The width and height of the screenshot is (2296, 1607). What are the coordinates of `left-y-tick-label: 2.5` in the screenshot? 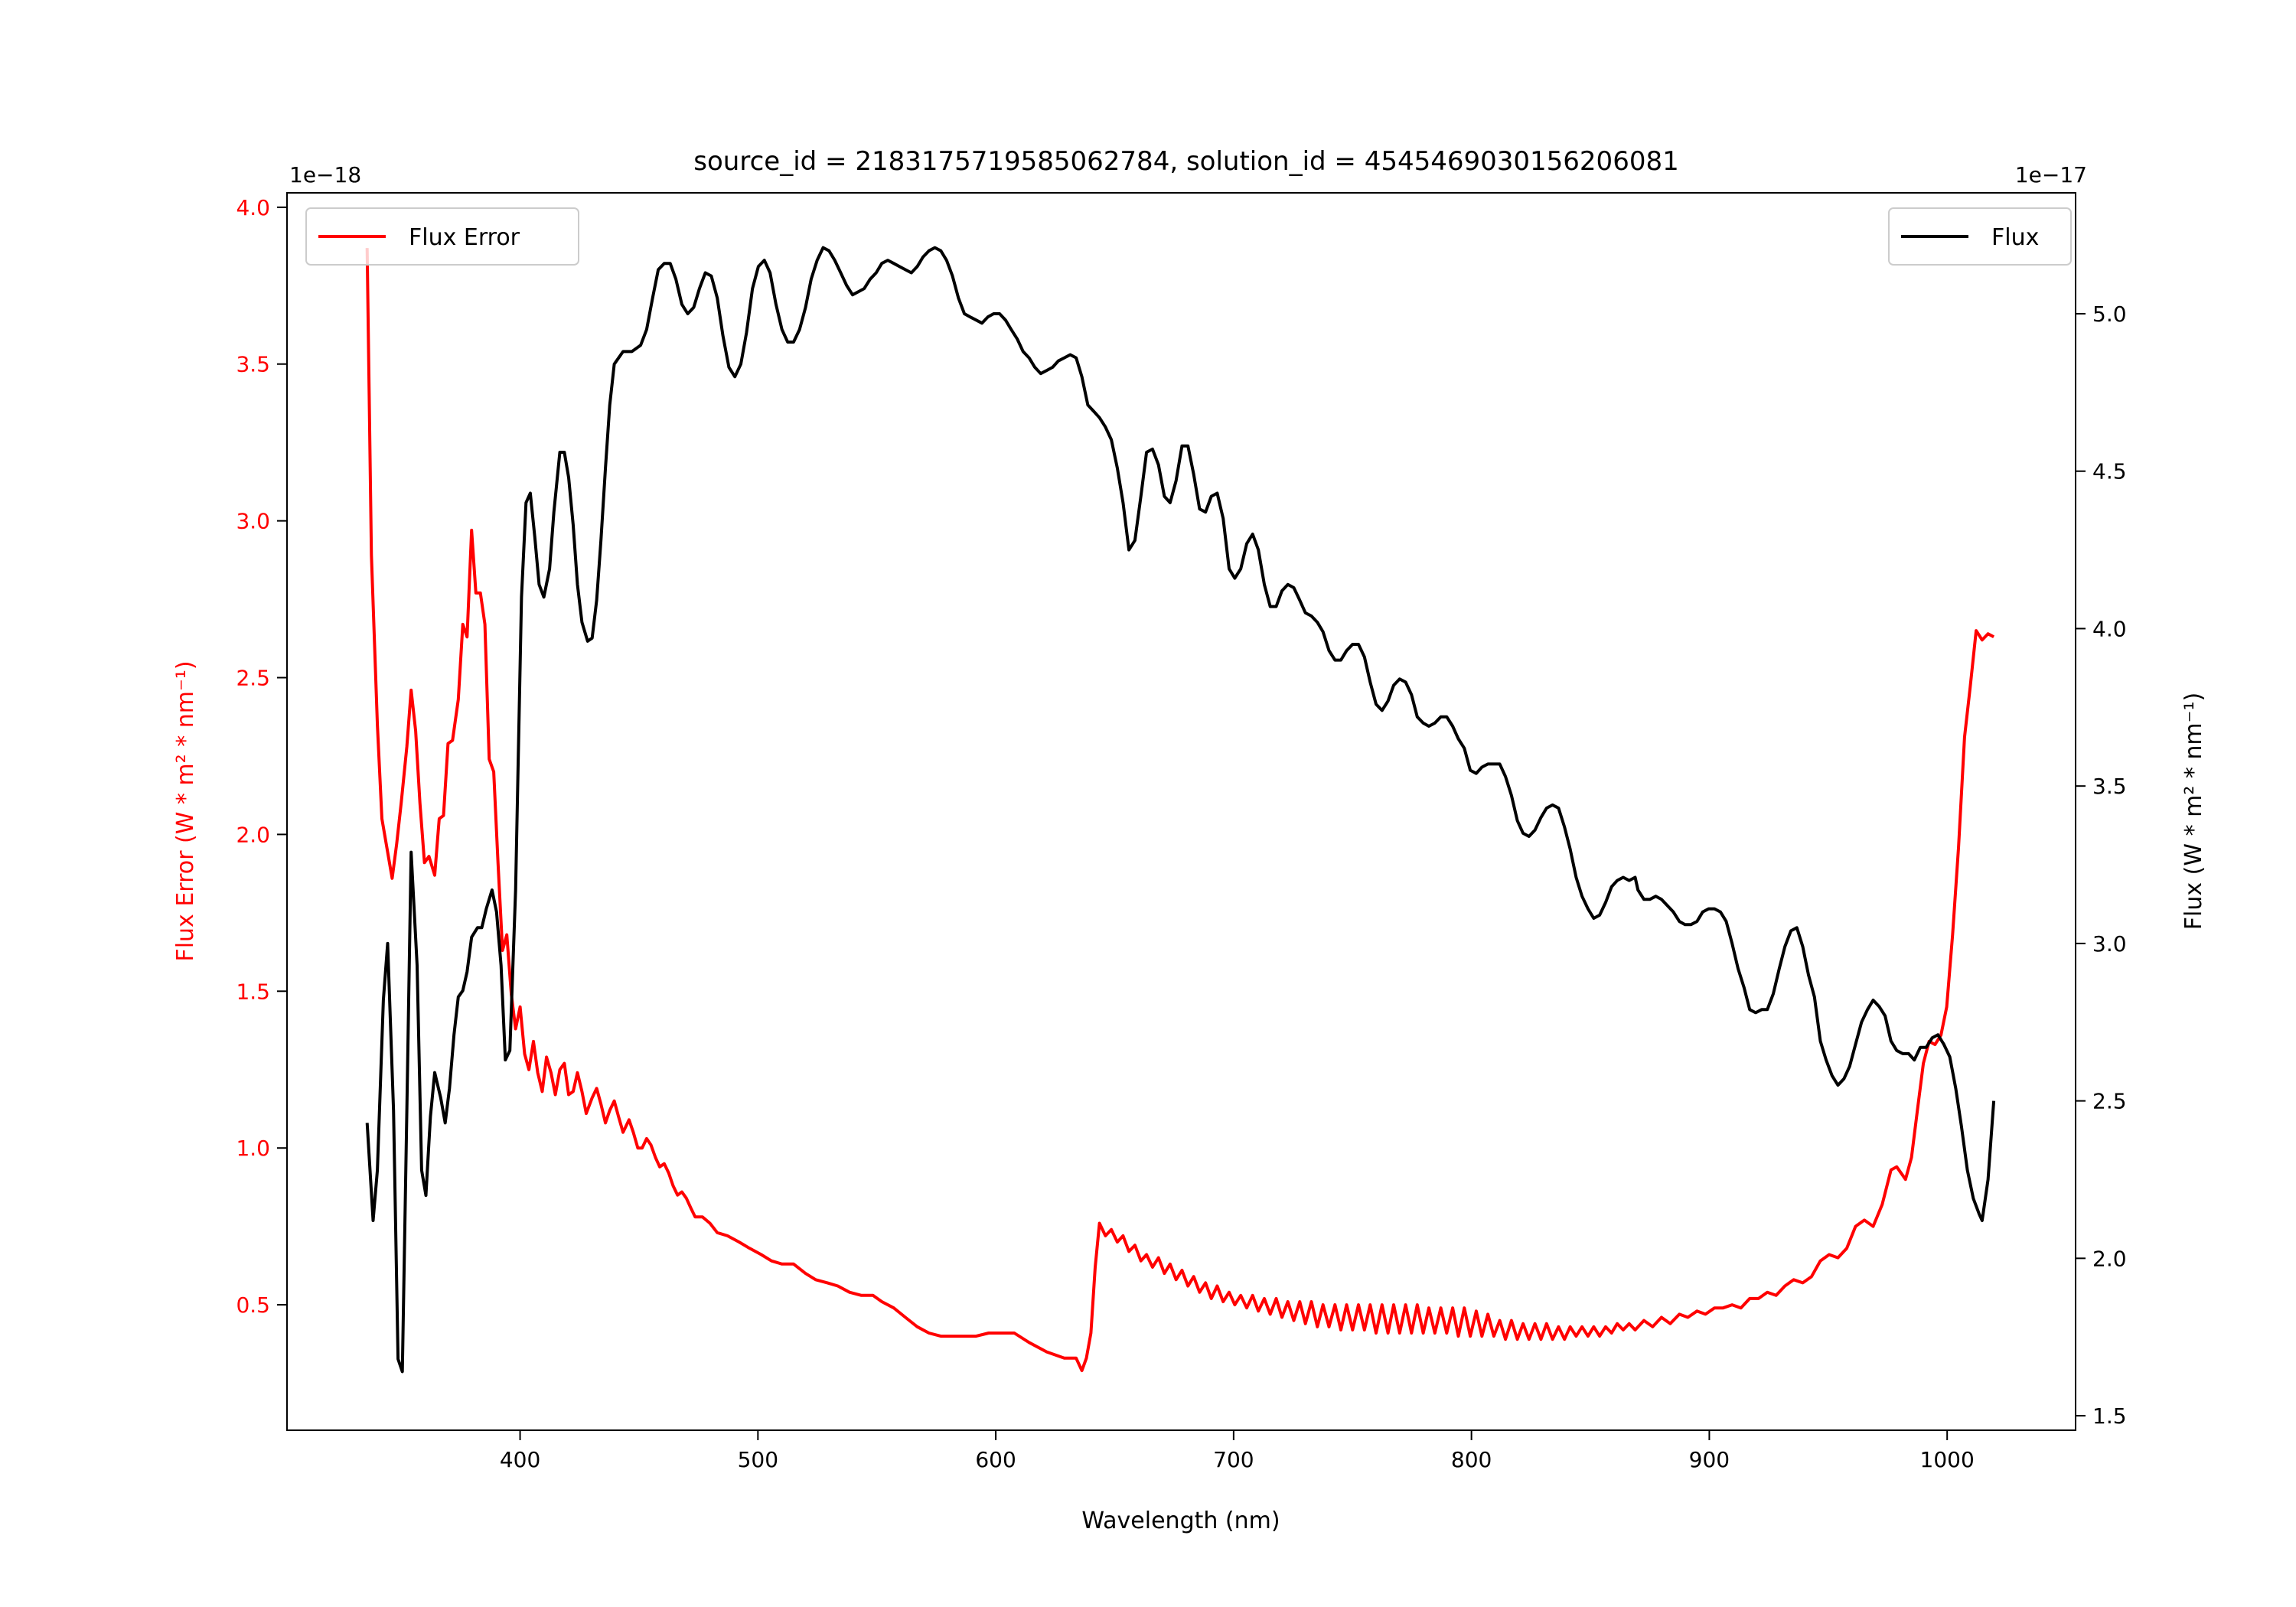 It's located at (253, 678).